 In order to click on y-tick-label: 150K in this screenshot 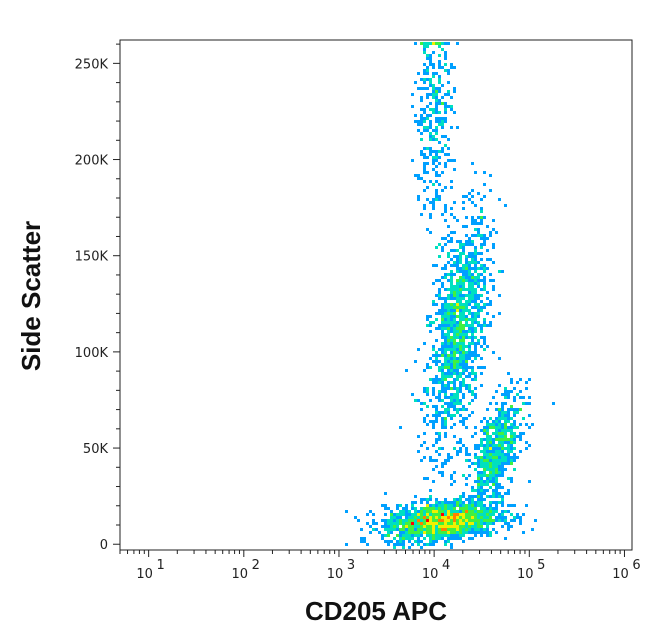, I will do `click(92, 257)`.